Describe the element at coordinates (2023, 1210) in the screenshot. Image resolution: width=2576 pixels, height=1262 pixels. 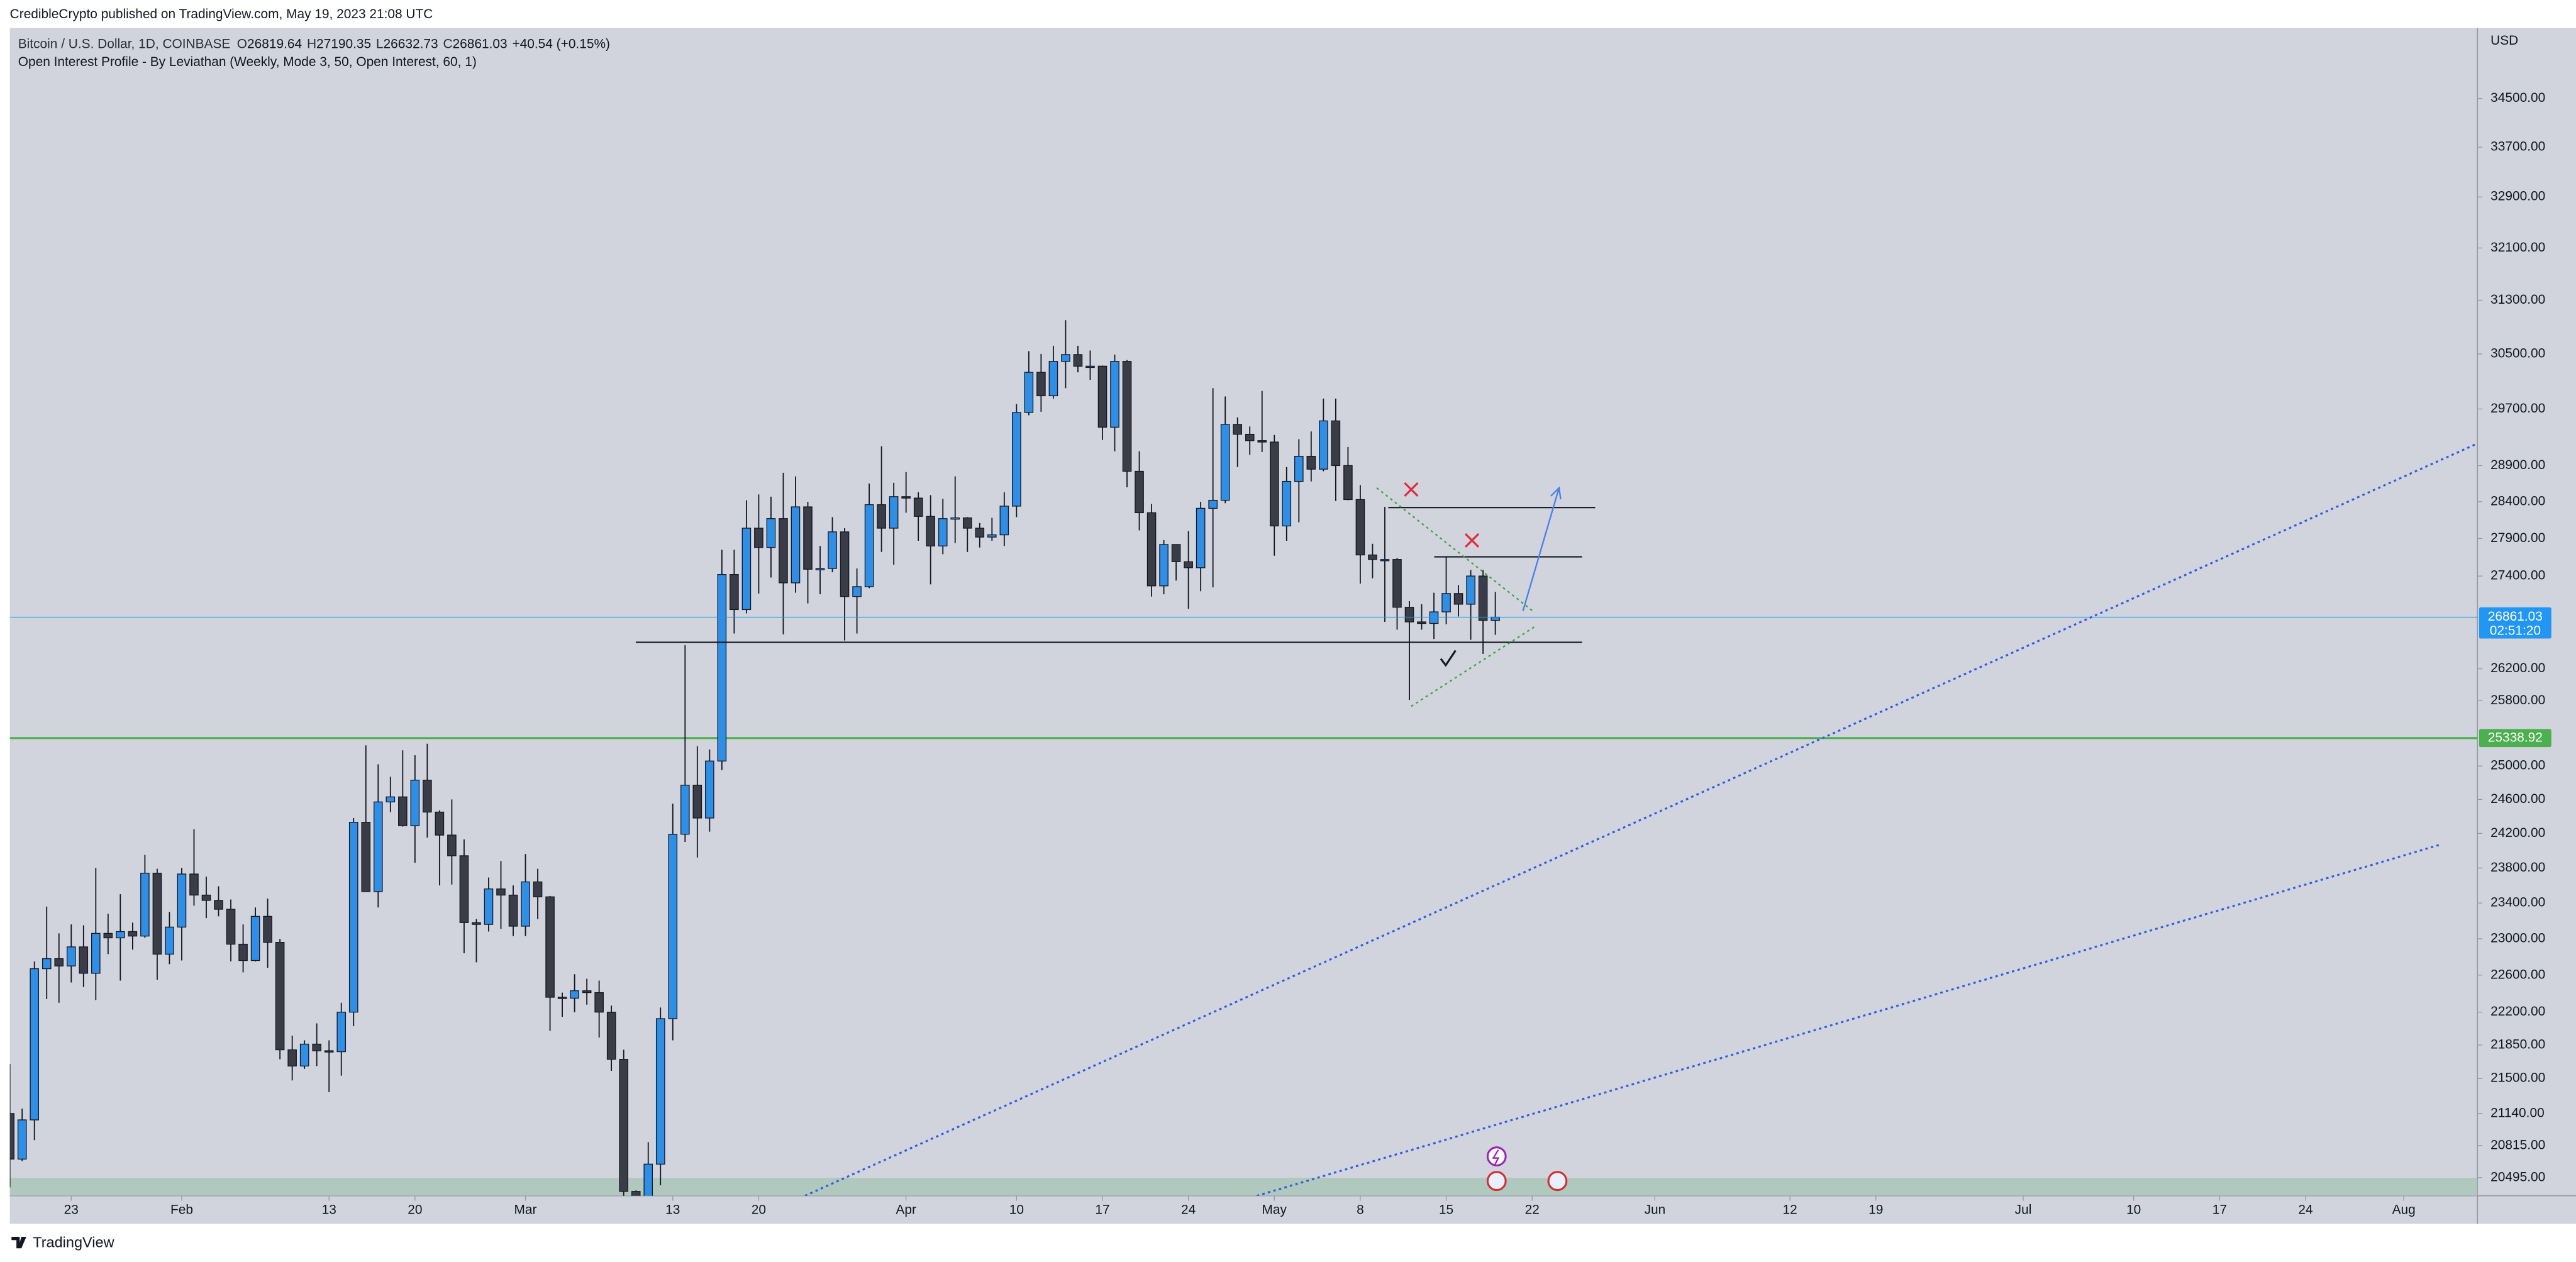
I see `x-tick-label: Jul` at that location.